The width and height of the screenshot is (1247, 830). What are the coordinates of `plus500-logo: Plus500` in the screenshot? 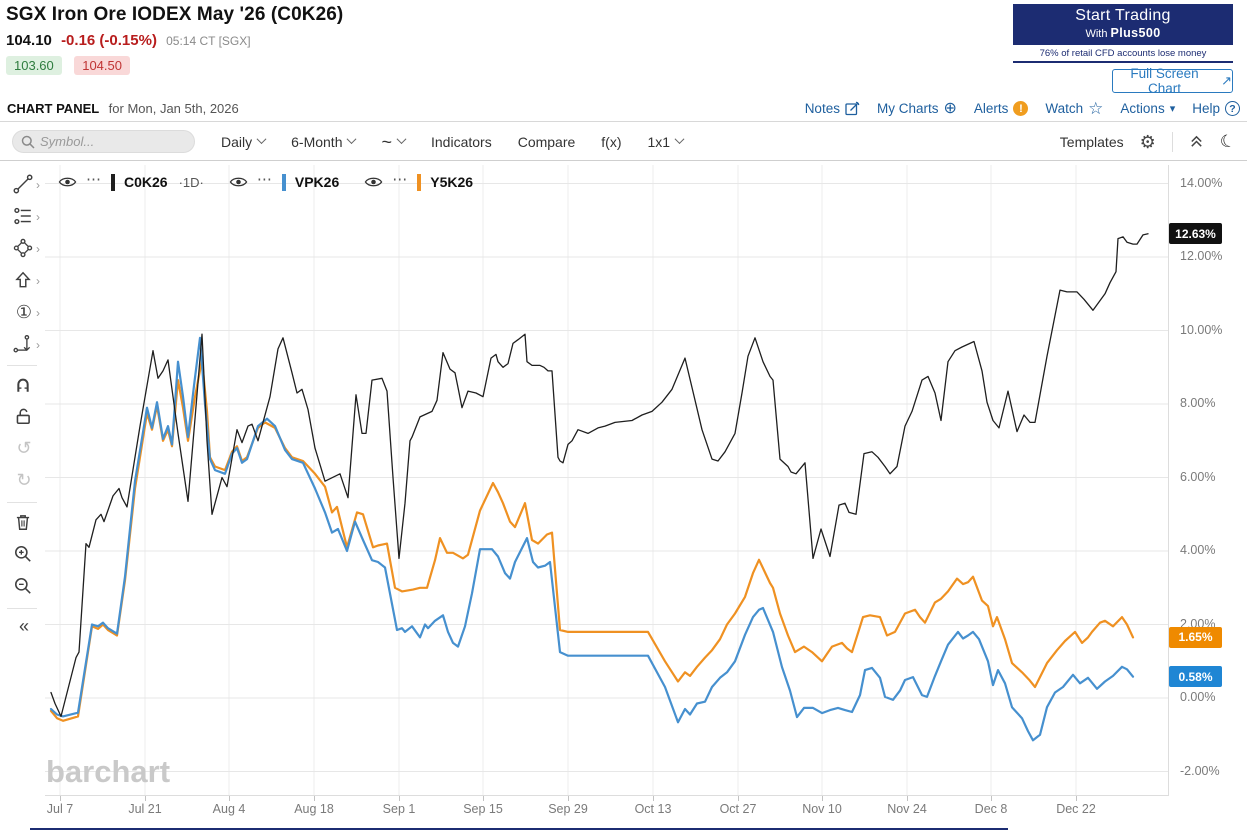 It's located at (1135, 33).